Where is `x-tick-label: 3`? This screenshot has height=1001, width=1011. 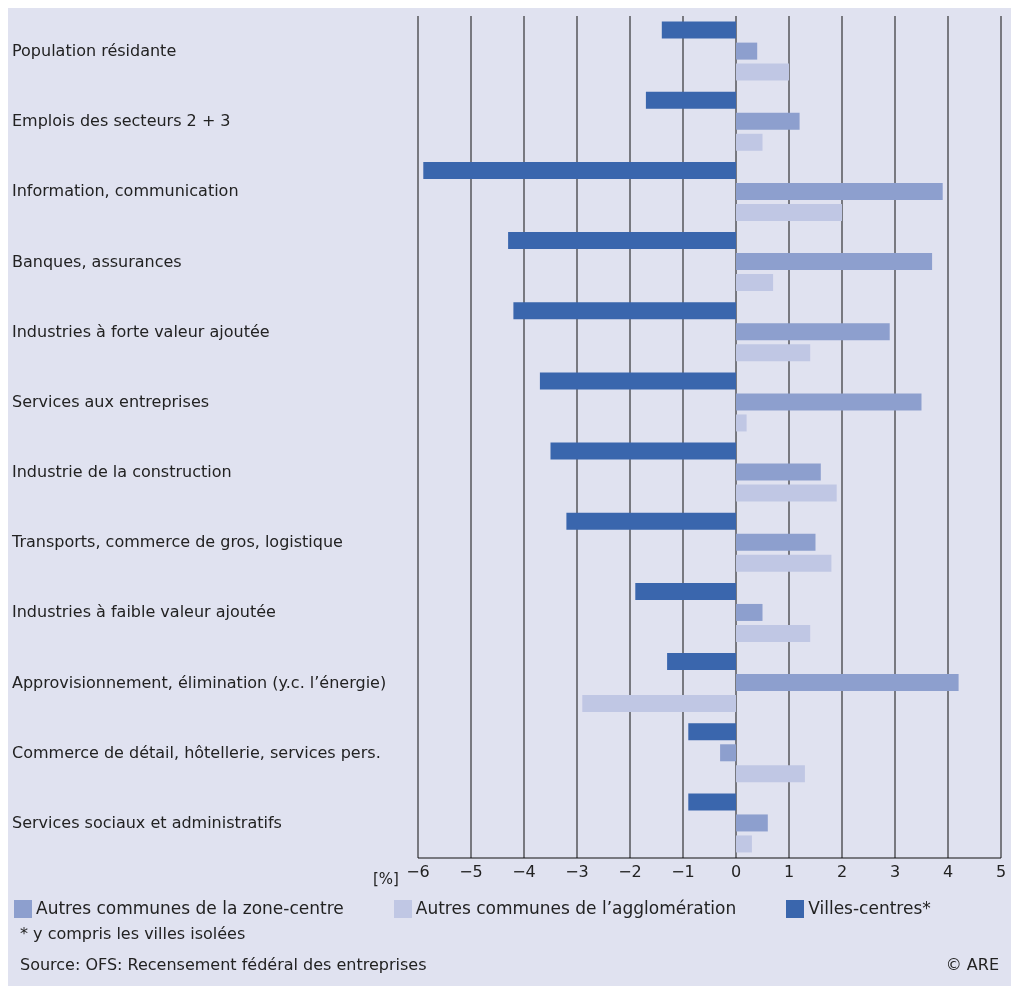
x-tick-label: 3 is located at coordinates (895, 872).